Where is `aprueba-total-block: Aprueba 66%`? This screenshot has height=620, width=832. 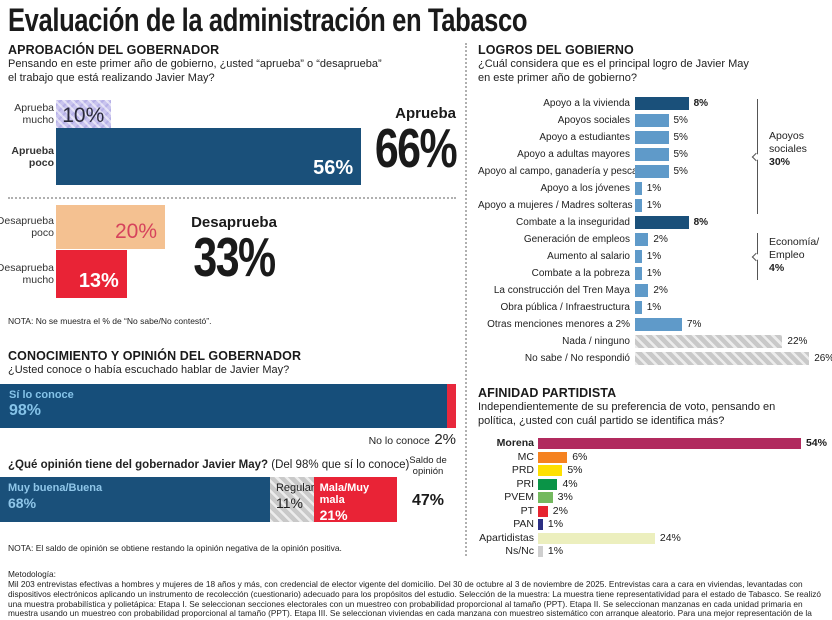 aprueba-total-block: Aprueba 66% is located at coordinates (405, 142).